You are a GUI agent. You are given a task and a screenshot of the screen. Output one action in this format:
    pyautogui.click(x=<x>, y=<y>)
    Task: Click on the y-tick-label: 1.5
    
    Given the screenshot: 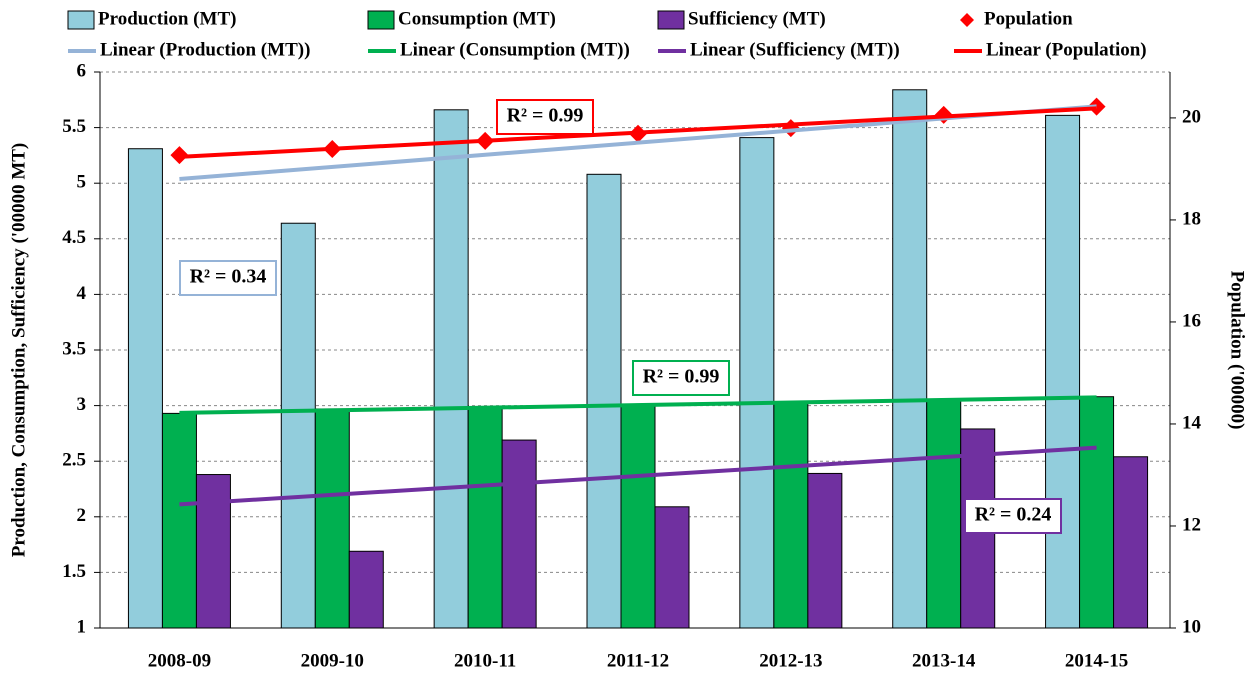 What is the action you would take?
    pyautogui.click(x=74, y=571)
    